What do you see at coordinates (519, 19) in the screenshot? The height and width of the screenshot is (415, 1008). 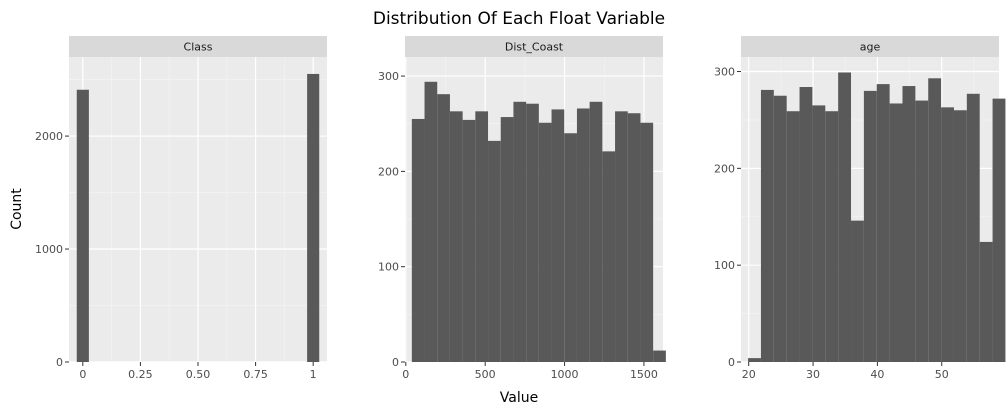 I see `chart-title: Distribution Of Each Float Variable` at bounding box center [519, 19].